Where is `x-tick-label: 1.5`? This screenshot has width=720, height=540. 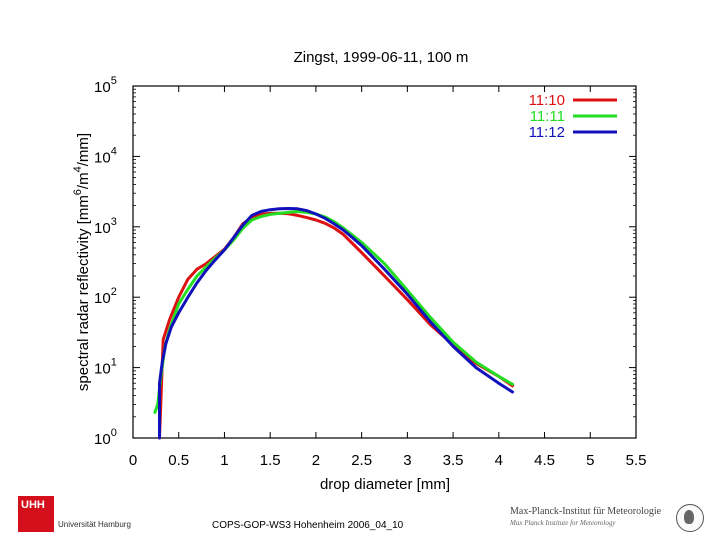
x-tick-label: 1.5 is located at coordinates (270, 460).